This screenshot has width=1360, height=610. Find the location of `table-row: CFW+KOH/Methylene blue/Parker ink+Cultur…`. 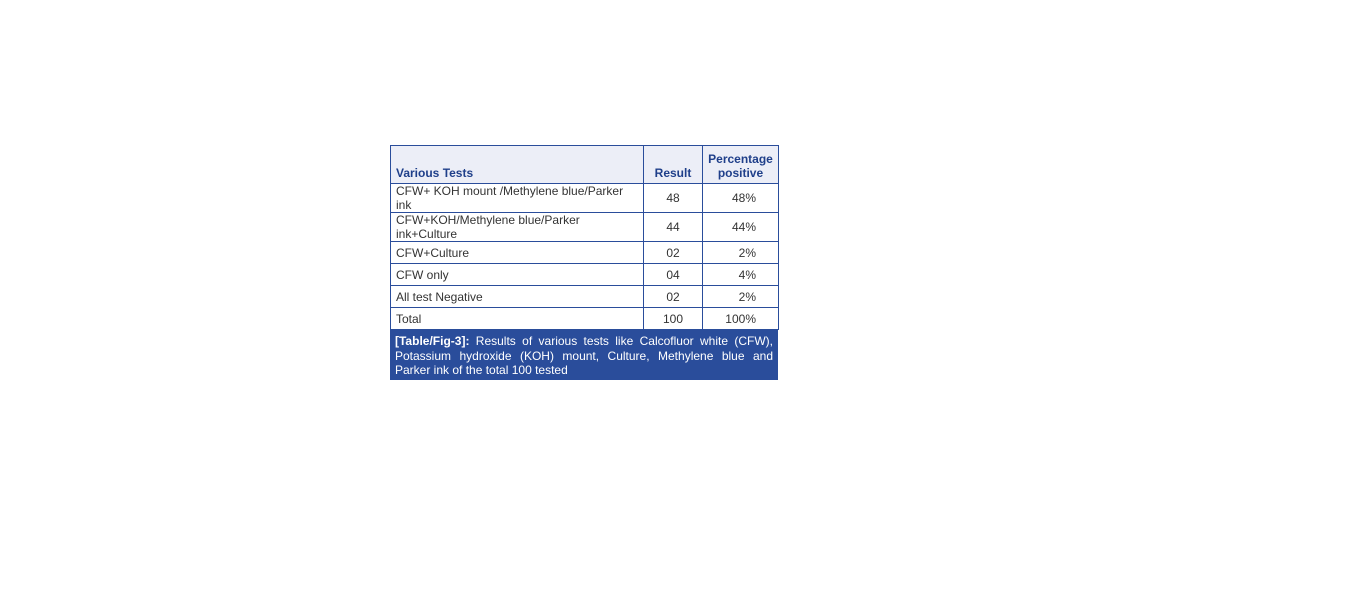

table-row: CFW+KOH/Methylene blue/Parker ink+Cultur… is located at coordinates (584, 227).